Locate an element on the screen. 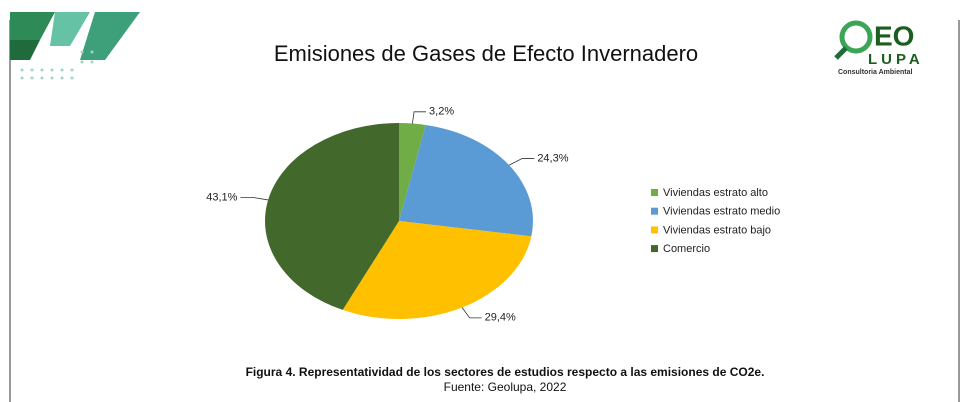 This screenshot has height=402, width=967. data-label: 43,1% is located at coordinates (221, 197).